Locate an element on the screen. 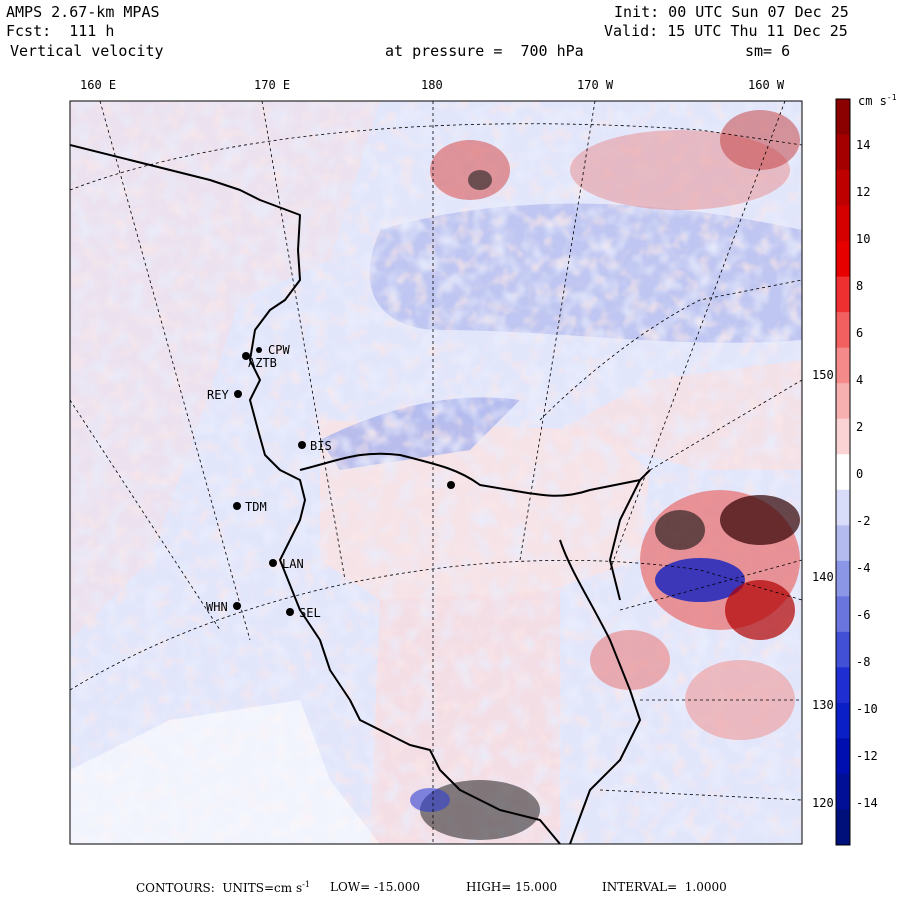 The height and width of the screenshot is (900, 900). colorbar-label: -2 is located at coordinates (863, 521).